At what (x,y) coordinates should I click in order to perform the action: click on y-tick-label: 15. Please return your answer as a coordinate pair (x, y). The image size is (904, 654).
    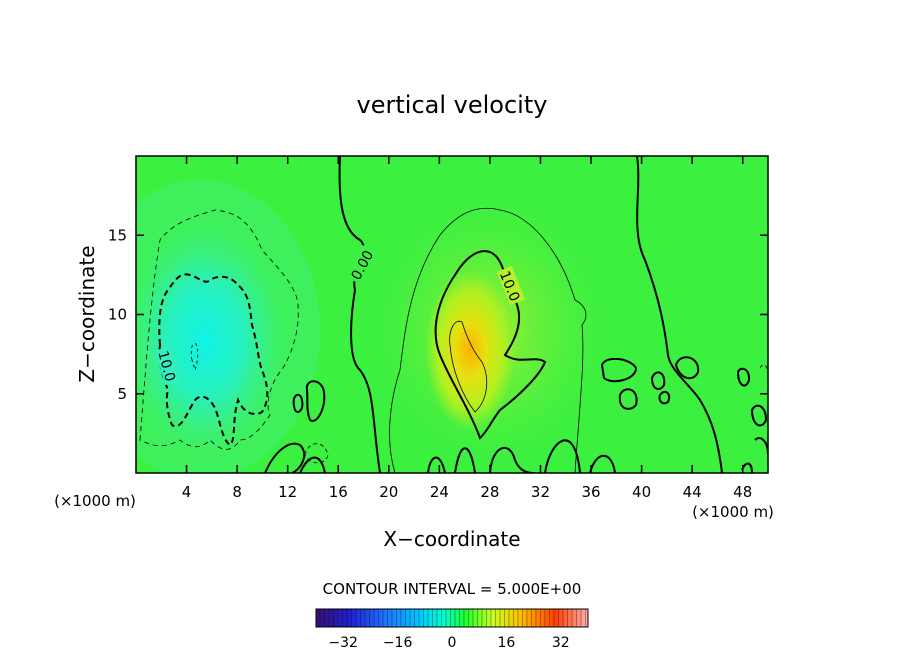
    Looking at the image, I should click on (117, 235).